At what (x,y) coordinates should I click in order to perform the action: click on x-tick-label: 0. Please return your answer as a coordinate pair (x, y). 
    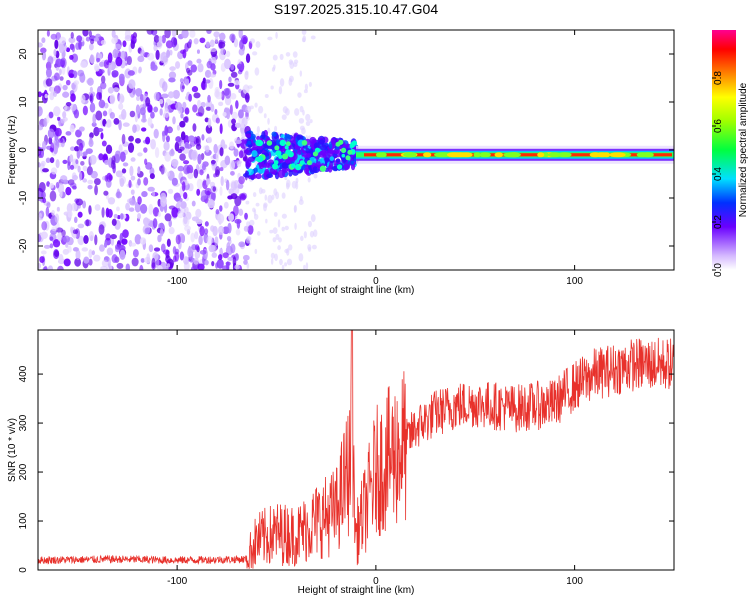
    Looking at the image, I should click on (376, 581).